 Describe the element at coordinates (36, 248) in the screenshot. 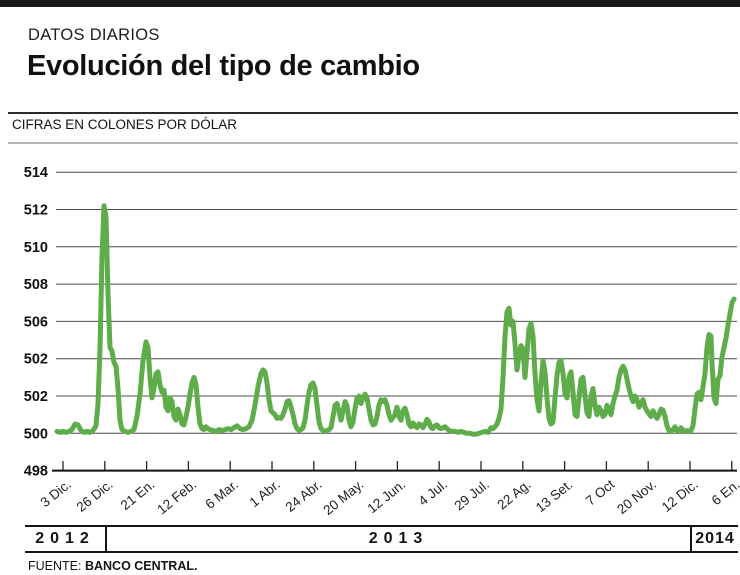

I see `y-axis-label: 510` at that location.